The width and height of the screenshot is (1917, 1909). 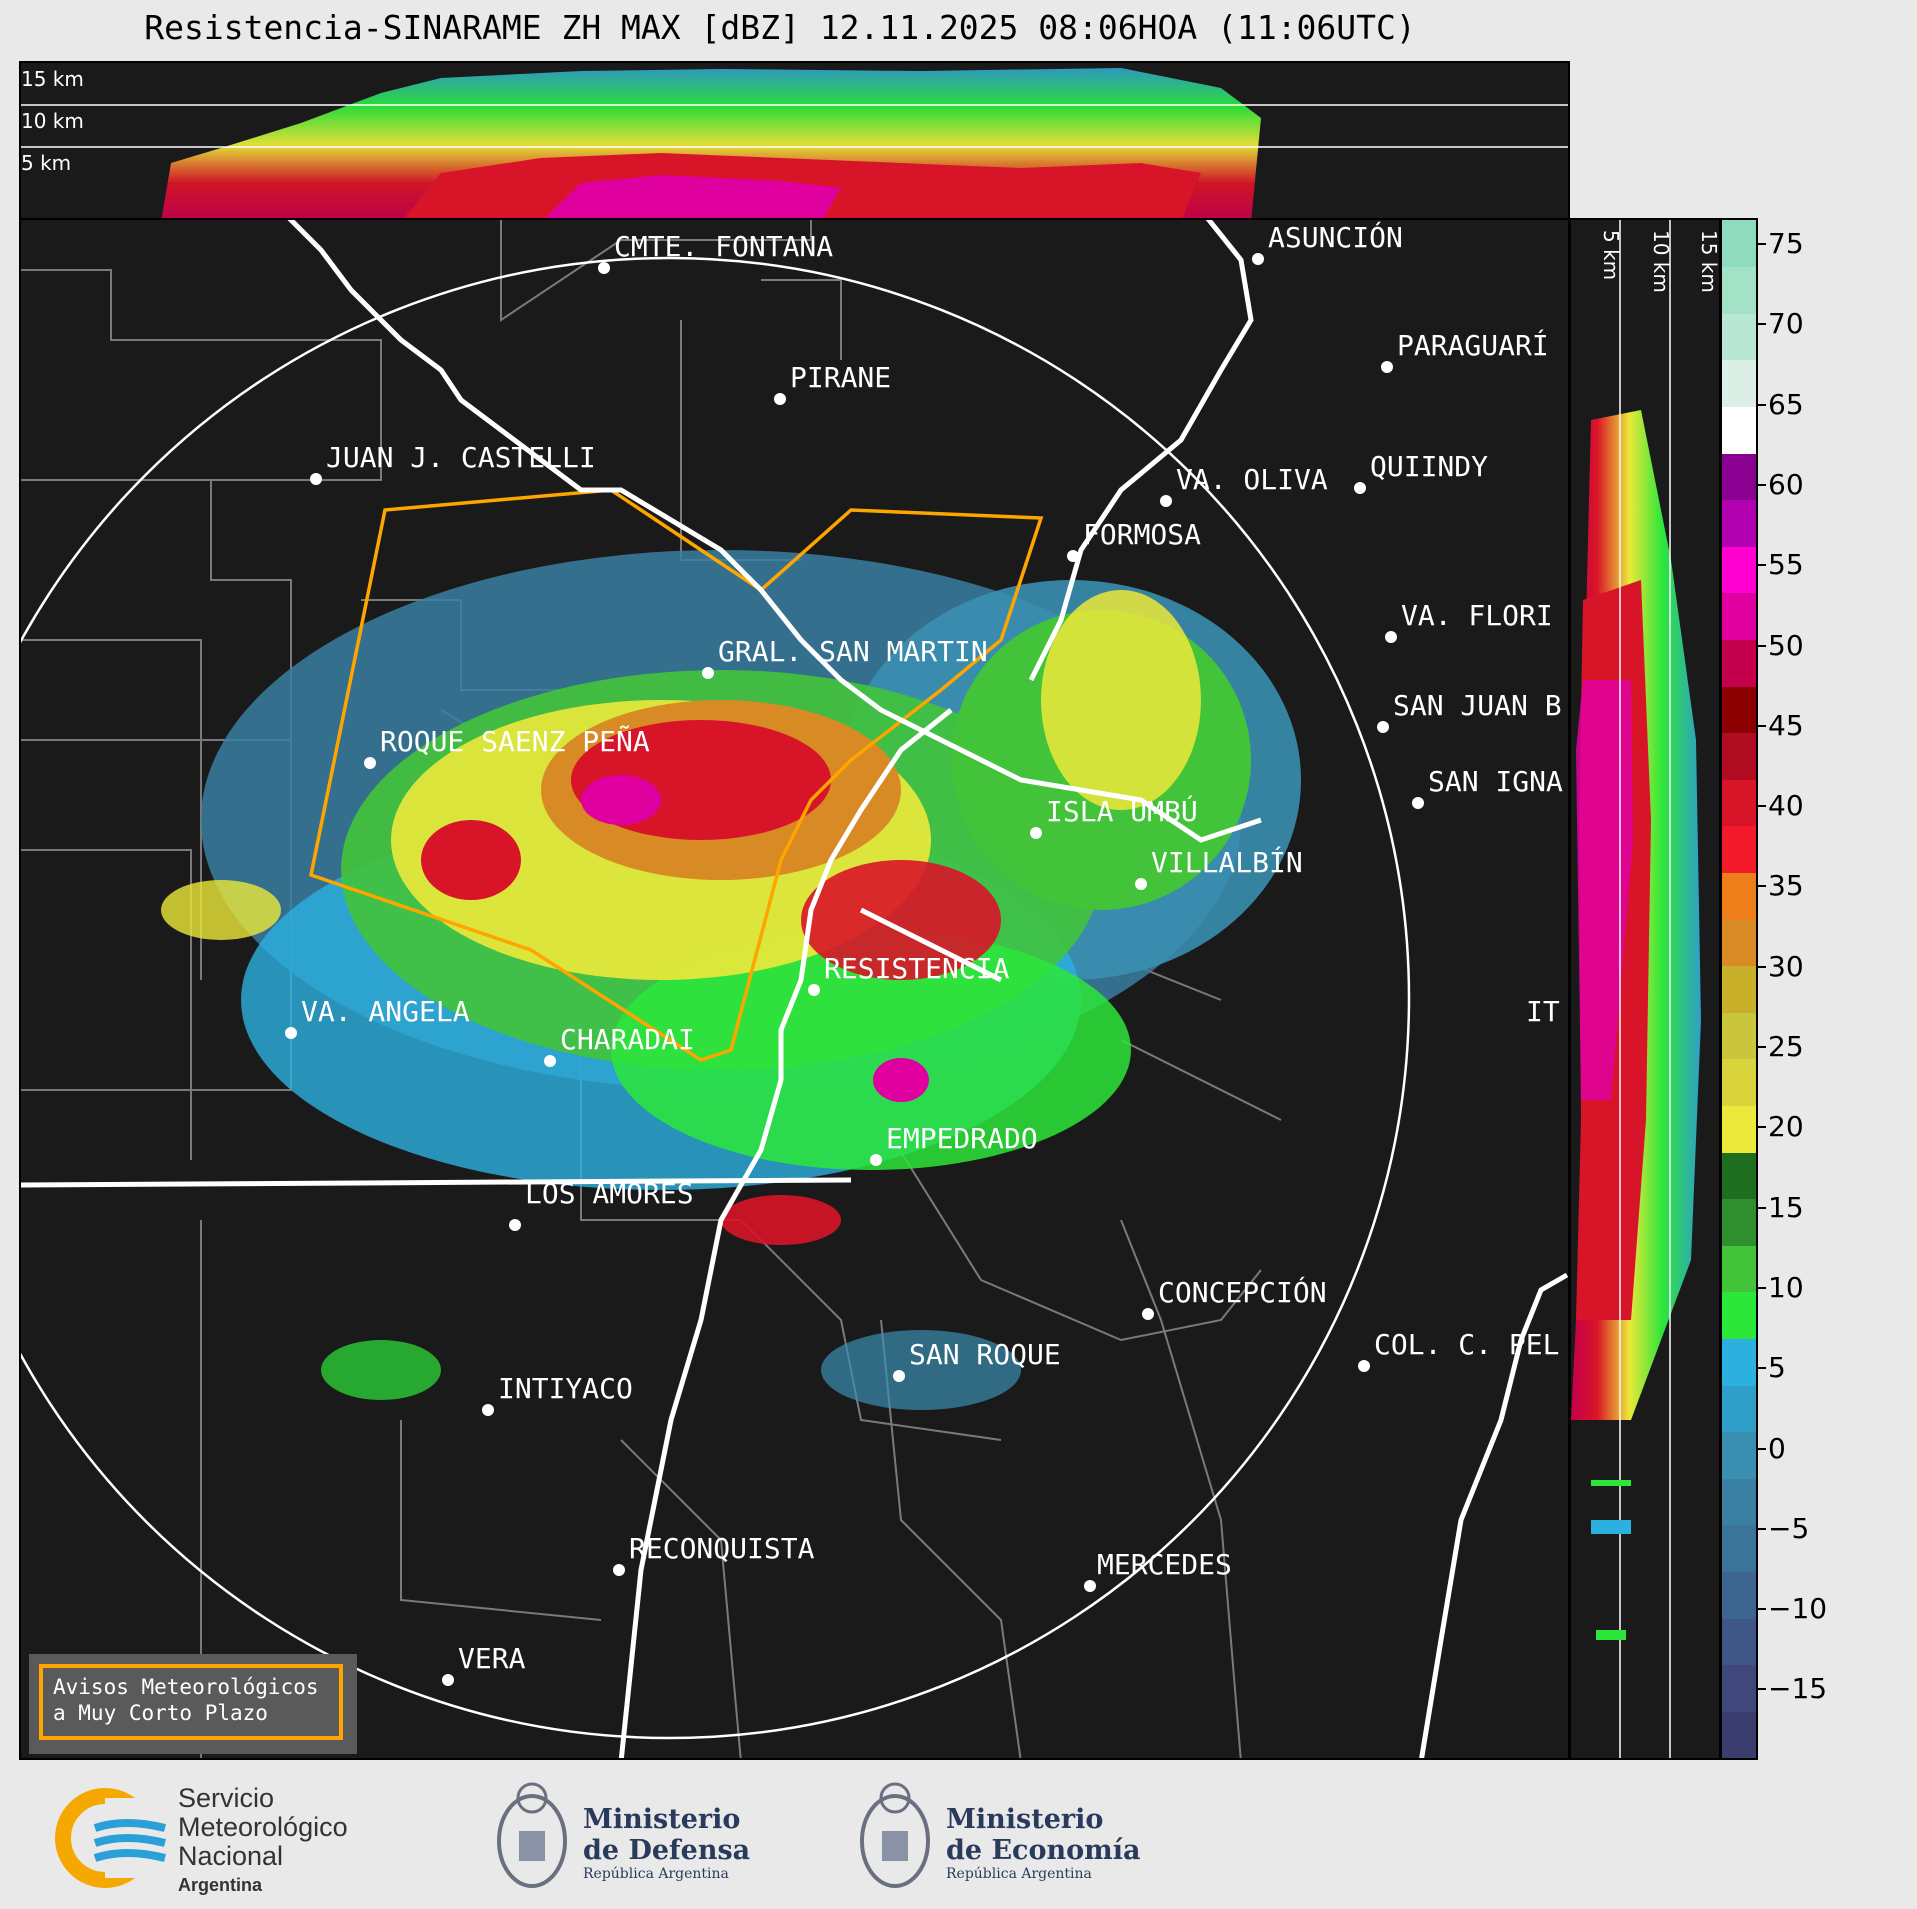 What do you see at coordinates (1148, 1314) in the screenshot?
I see `city-dot-concepcion` at bounding box center [1148, 1314].